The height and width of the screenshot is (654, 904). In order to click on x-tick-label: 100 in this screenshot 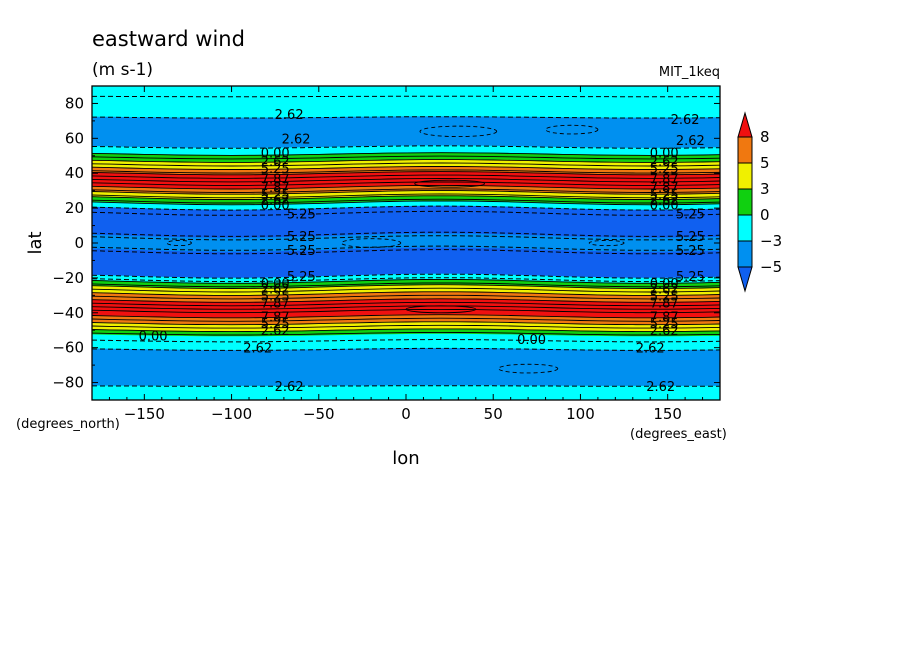, I will do `click(580, 414)`.